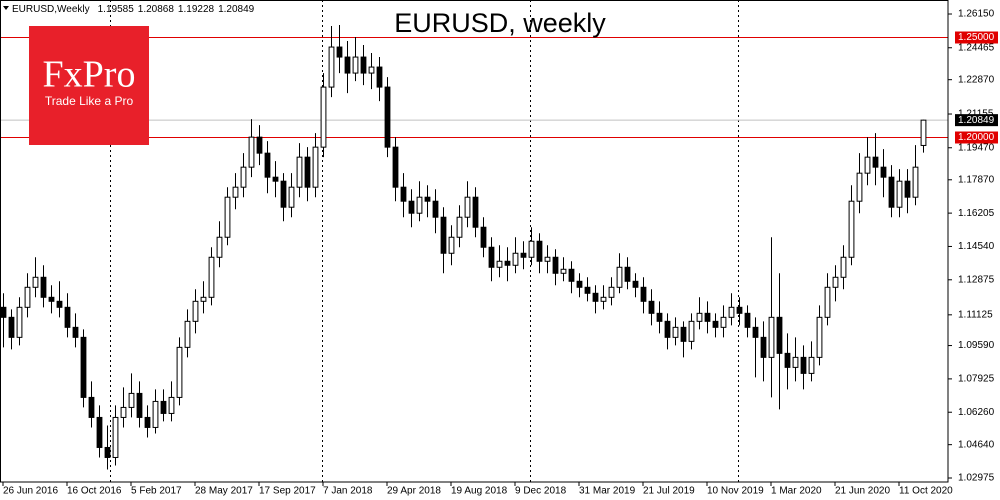  Describe the element at coordinates (89, 101) in the screenshot. I see `logo-tagline: Trade Like a Pro` at that location.